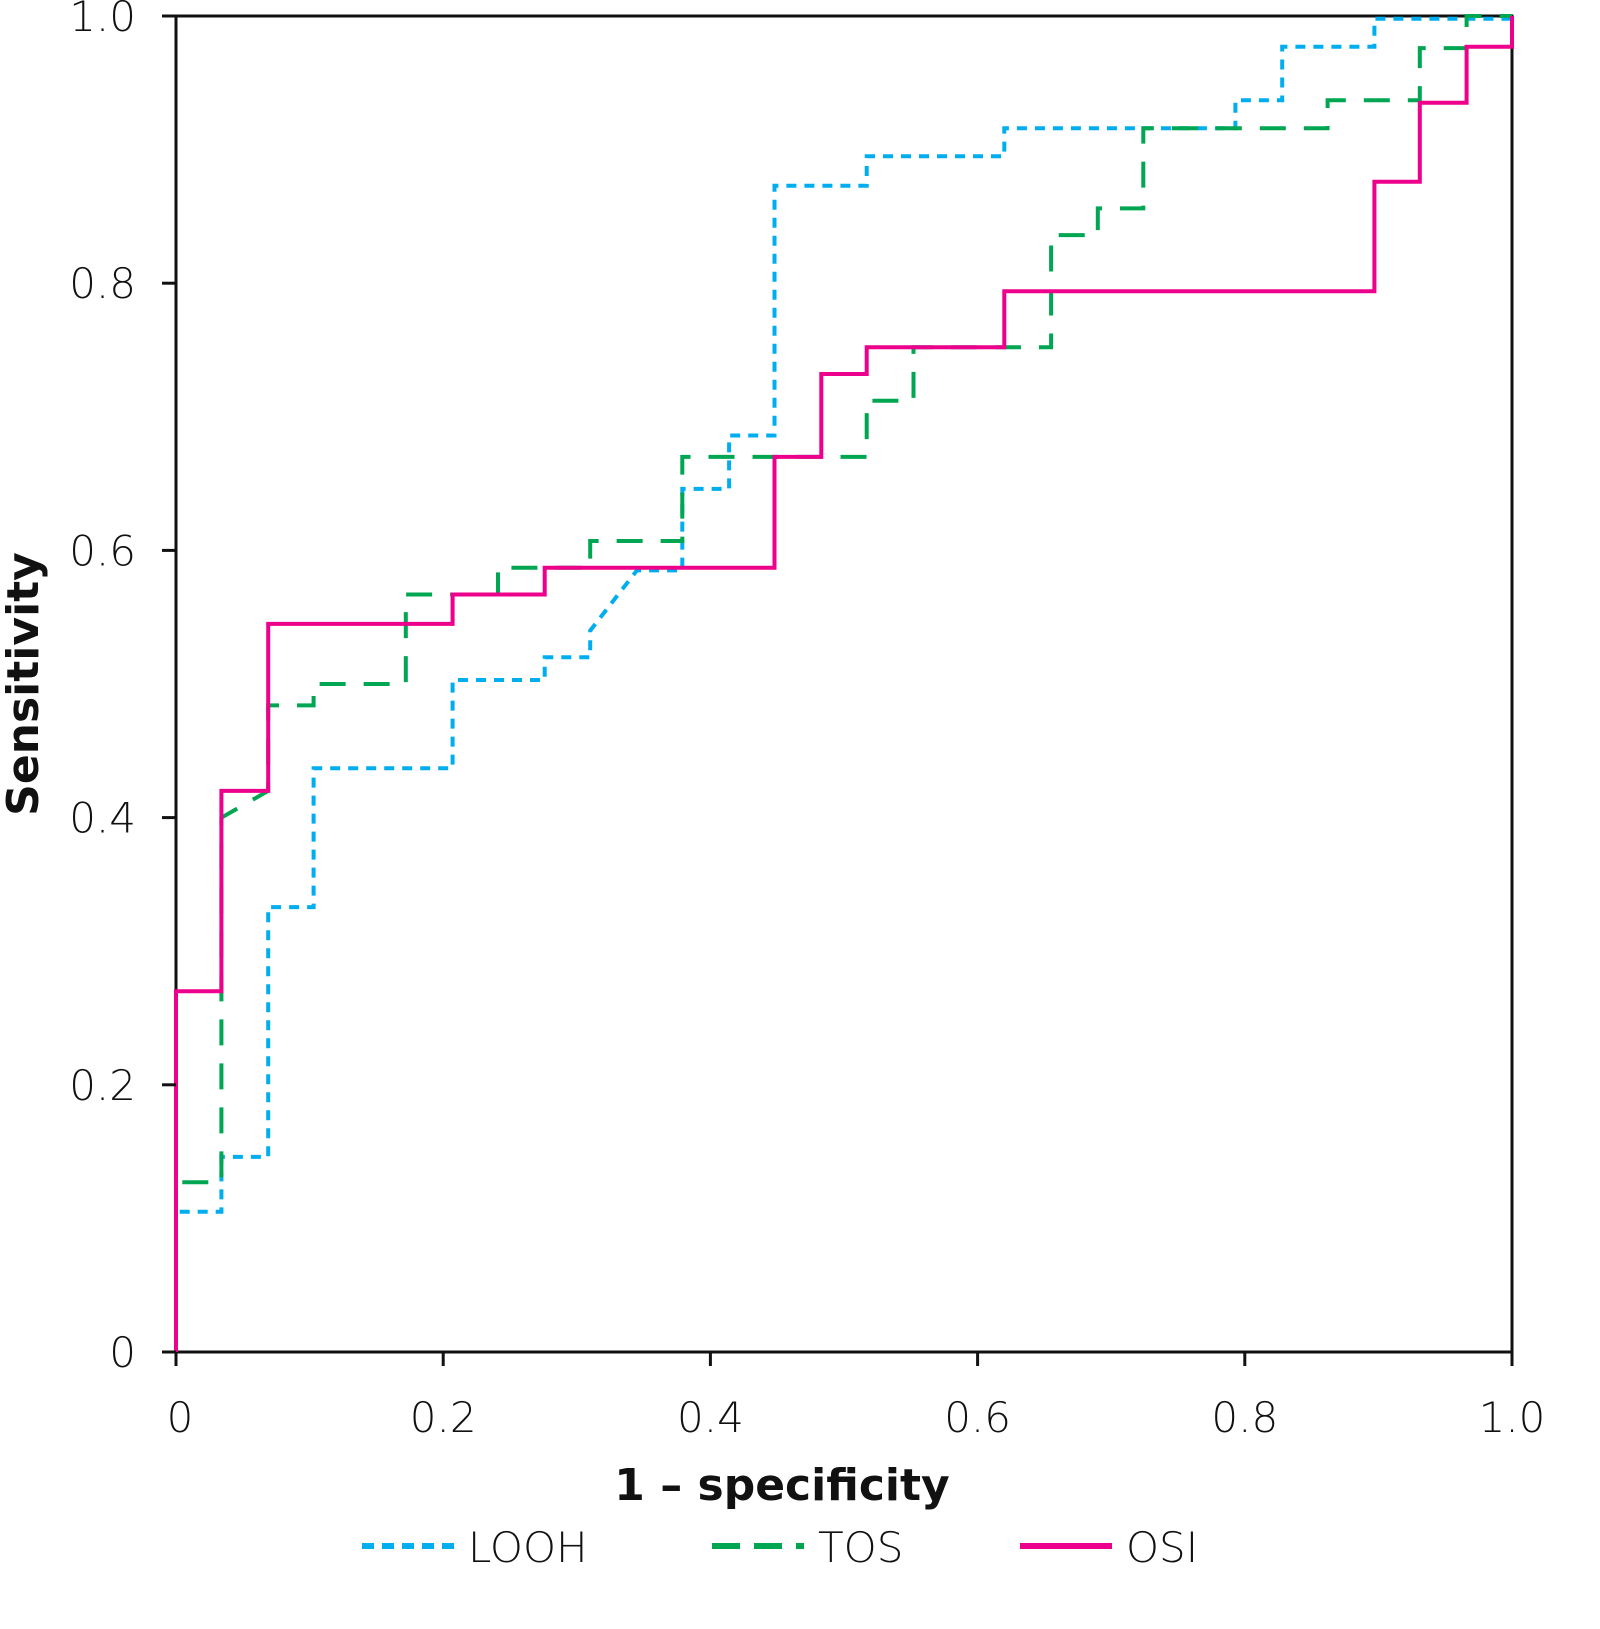  What do you see at coordinates (102, 283) in the screenshot?
I see `y-tick-label: 0.8` at bounding box center [102, 283].